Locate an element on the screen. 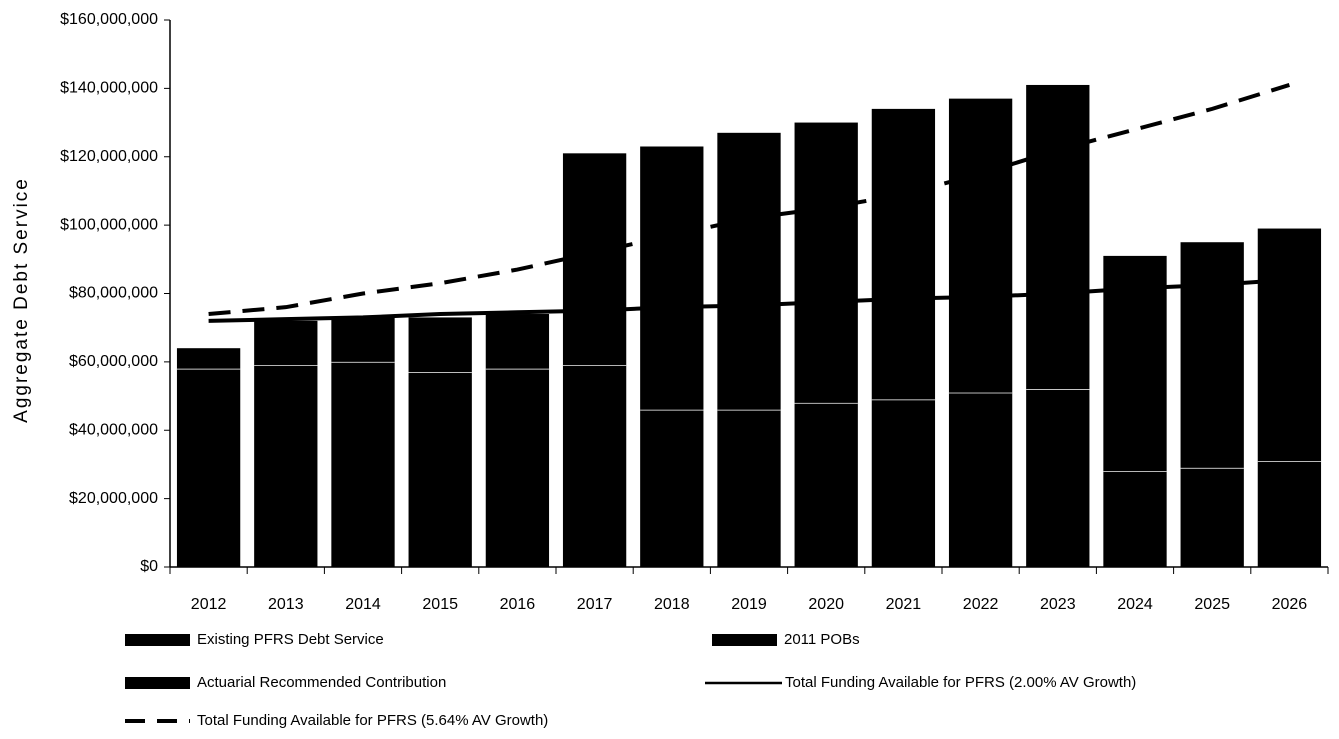 The height and width of the screenshot is (739, 1339). x-tick-label: 2022 is located at coordinates (981, 604).